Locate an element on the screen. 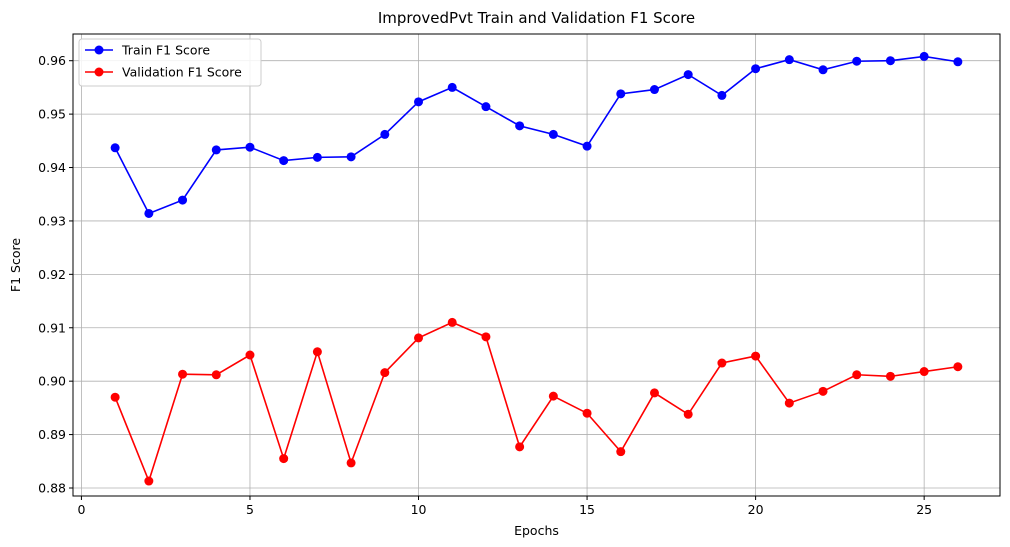  x-tick-label: 15 is located at coordinates (587, 509).